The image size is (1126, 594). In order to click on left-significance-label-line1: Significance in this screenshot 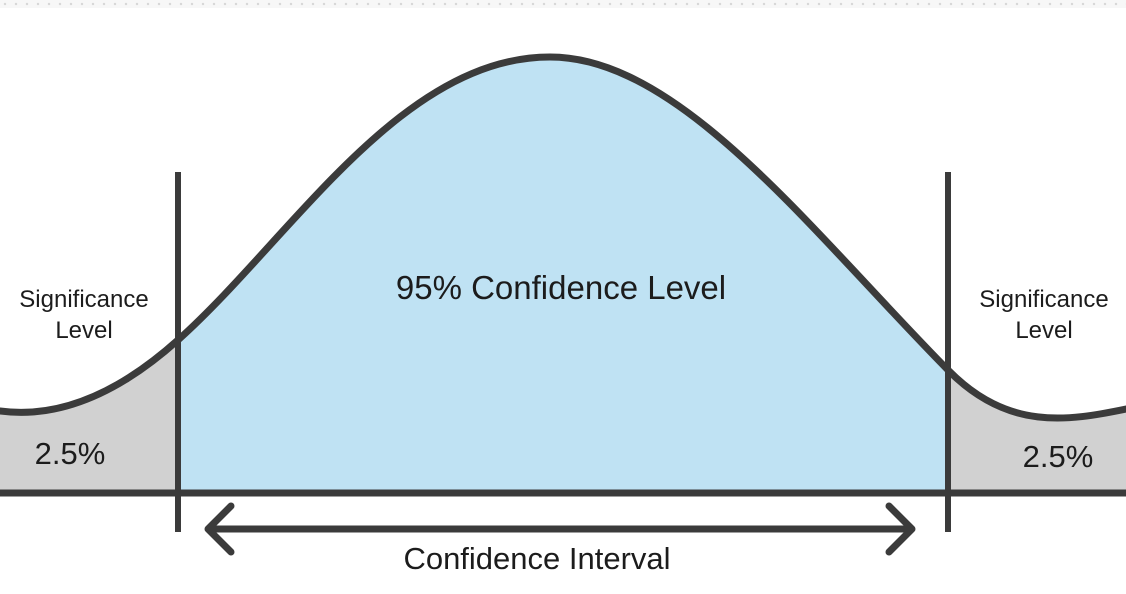, I will do `click(84, 299)`.